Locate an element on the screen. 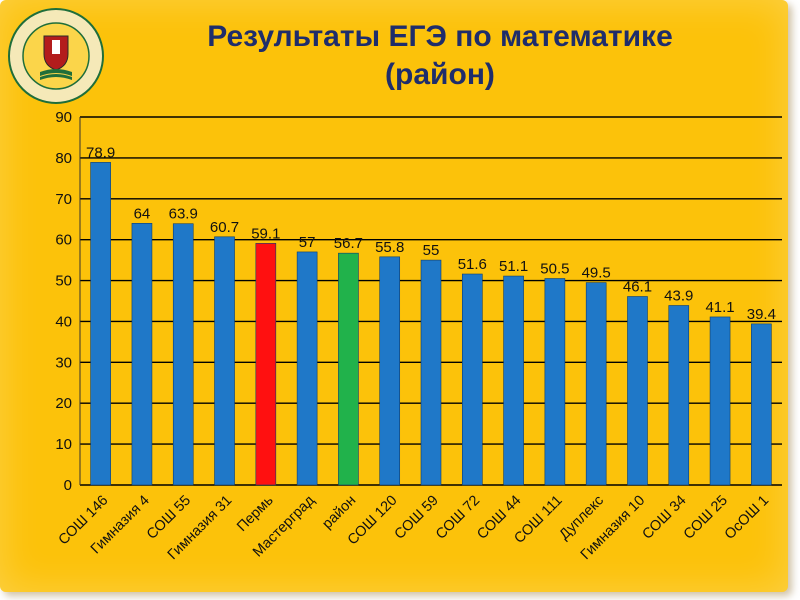  data-label: 49.5 is located at coordinates (596, 273).